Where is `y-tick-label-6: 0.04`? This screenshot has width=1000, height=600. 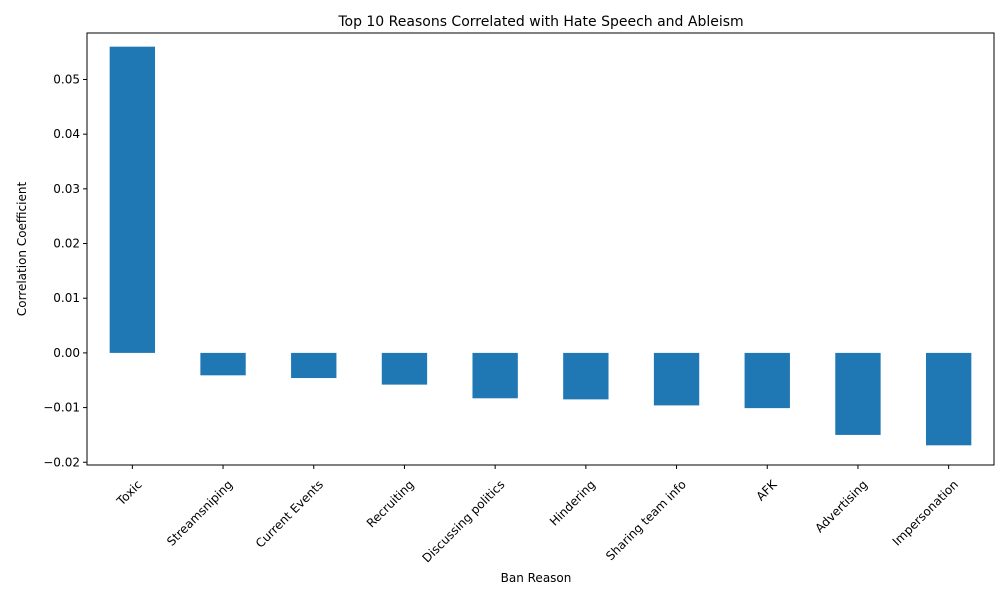
y-tick-label-6: 0.04 is located at coordinates (66, 134).